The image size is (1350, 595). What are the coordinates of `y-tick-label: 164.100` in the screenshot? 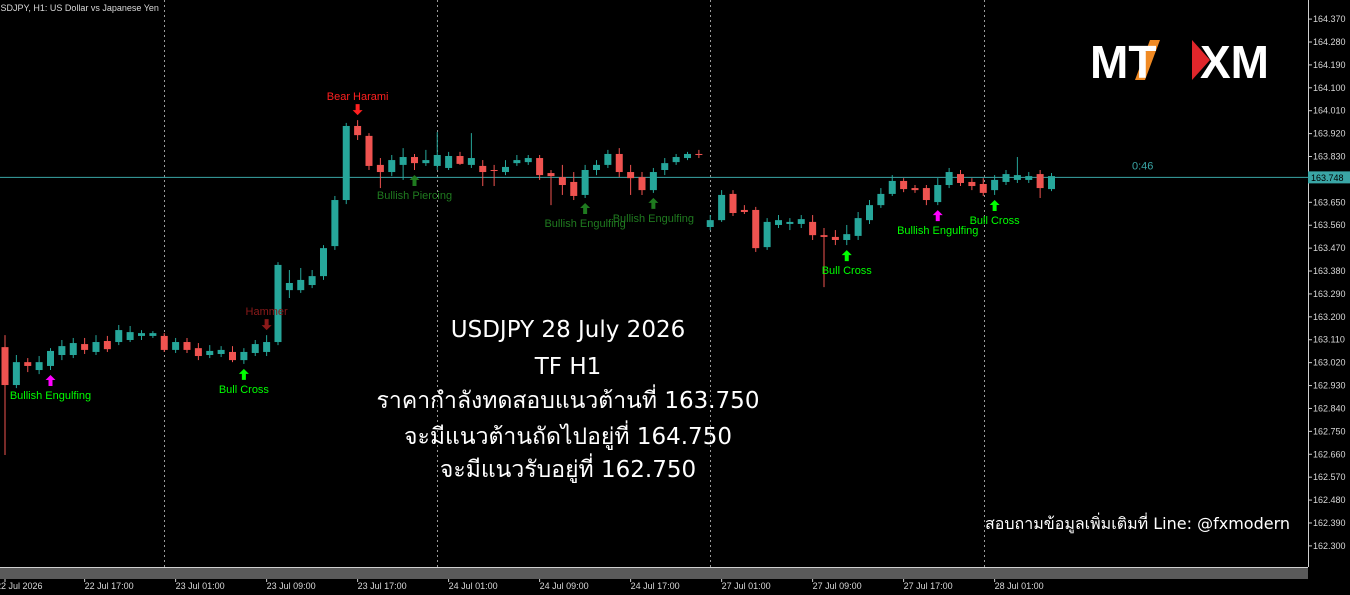 It's located at (1329, 88).